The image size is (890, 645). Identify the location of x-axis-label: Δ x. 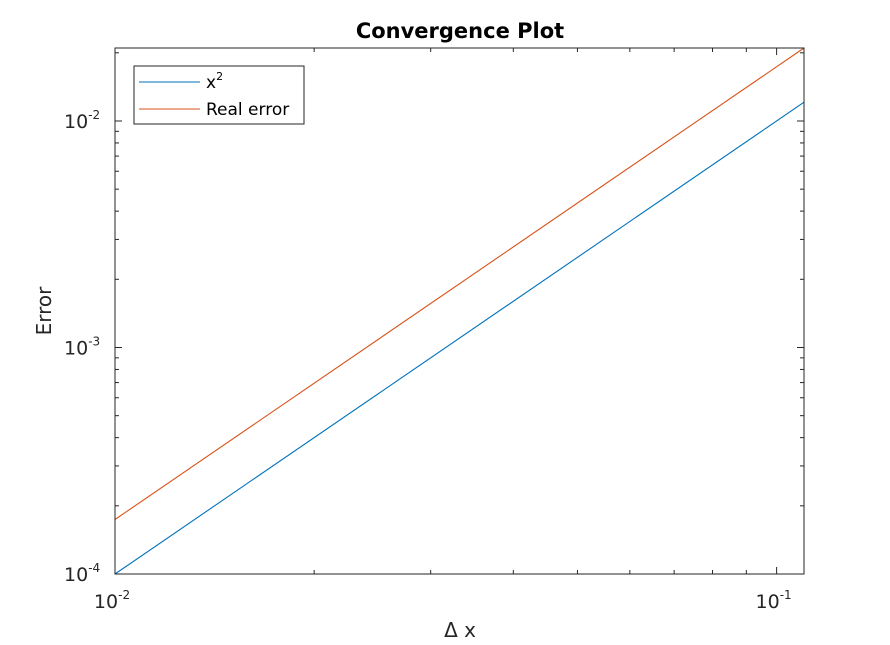
(460, 630).